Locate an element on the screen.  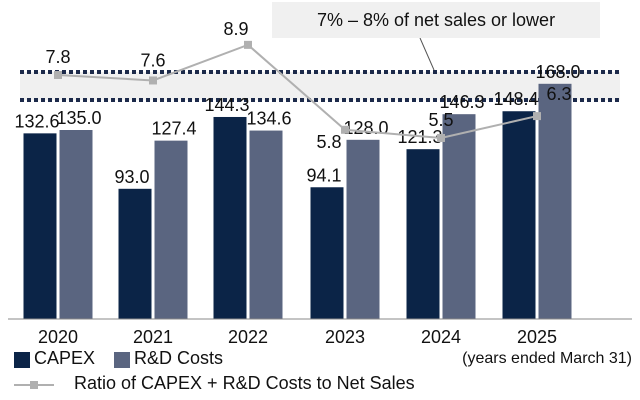
ratio-point-2022 is located at coordinates (248, 44).